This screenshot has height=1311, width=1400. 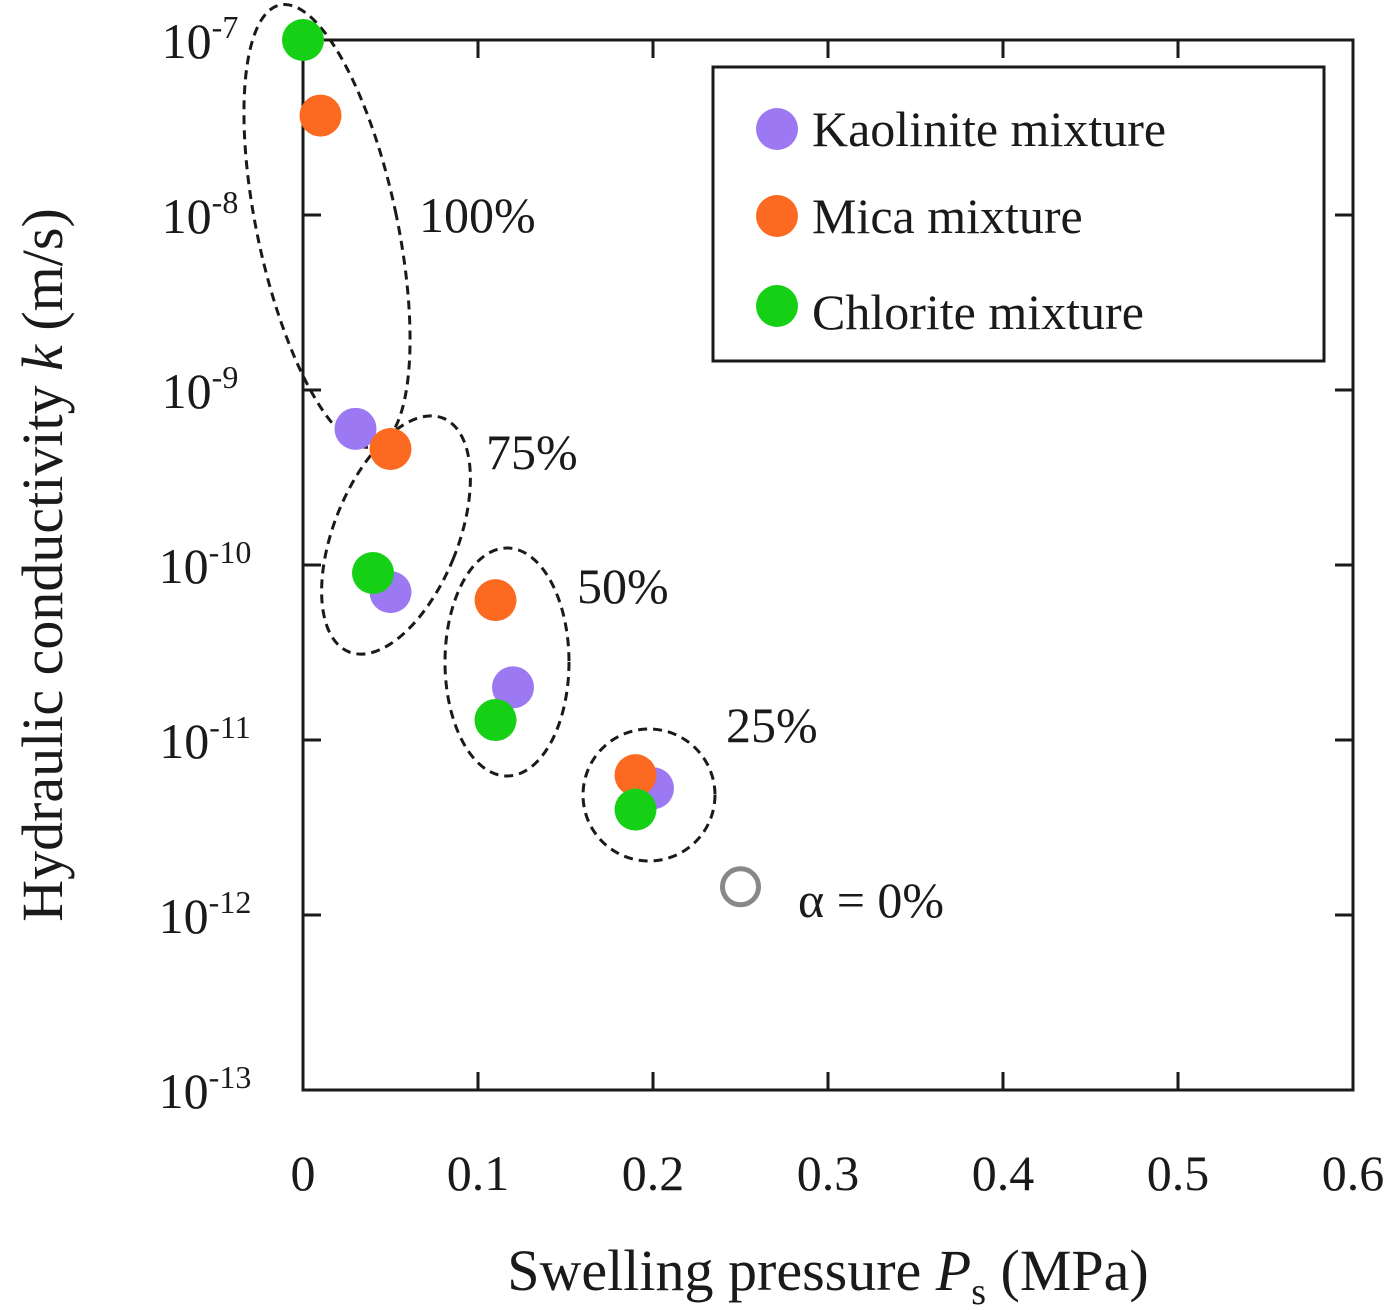 What do you see at coordinates (989, 129) in the screenshot?
I see `legend-label-kaolinite: Kaolinite mixture` at bounding box center [989, 129].